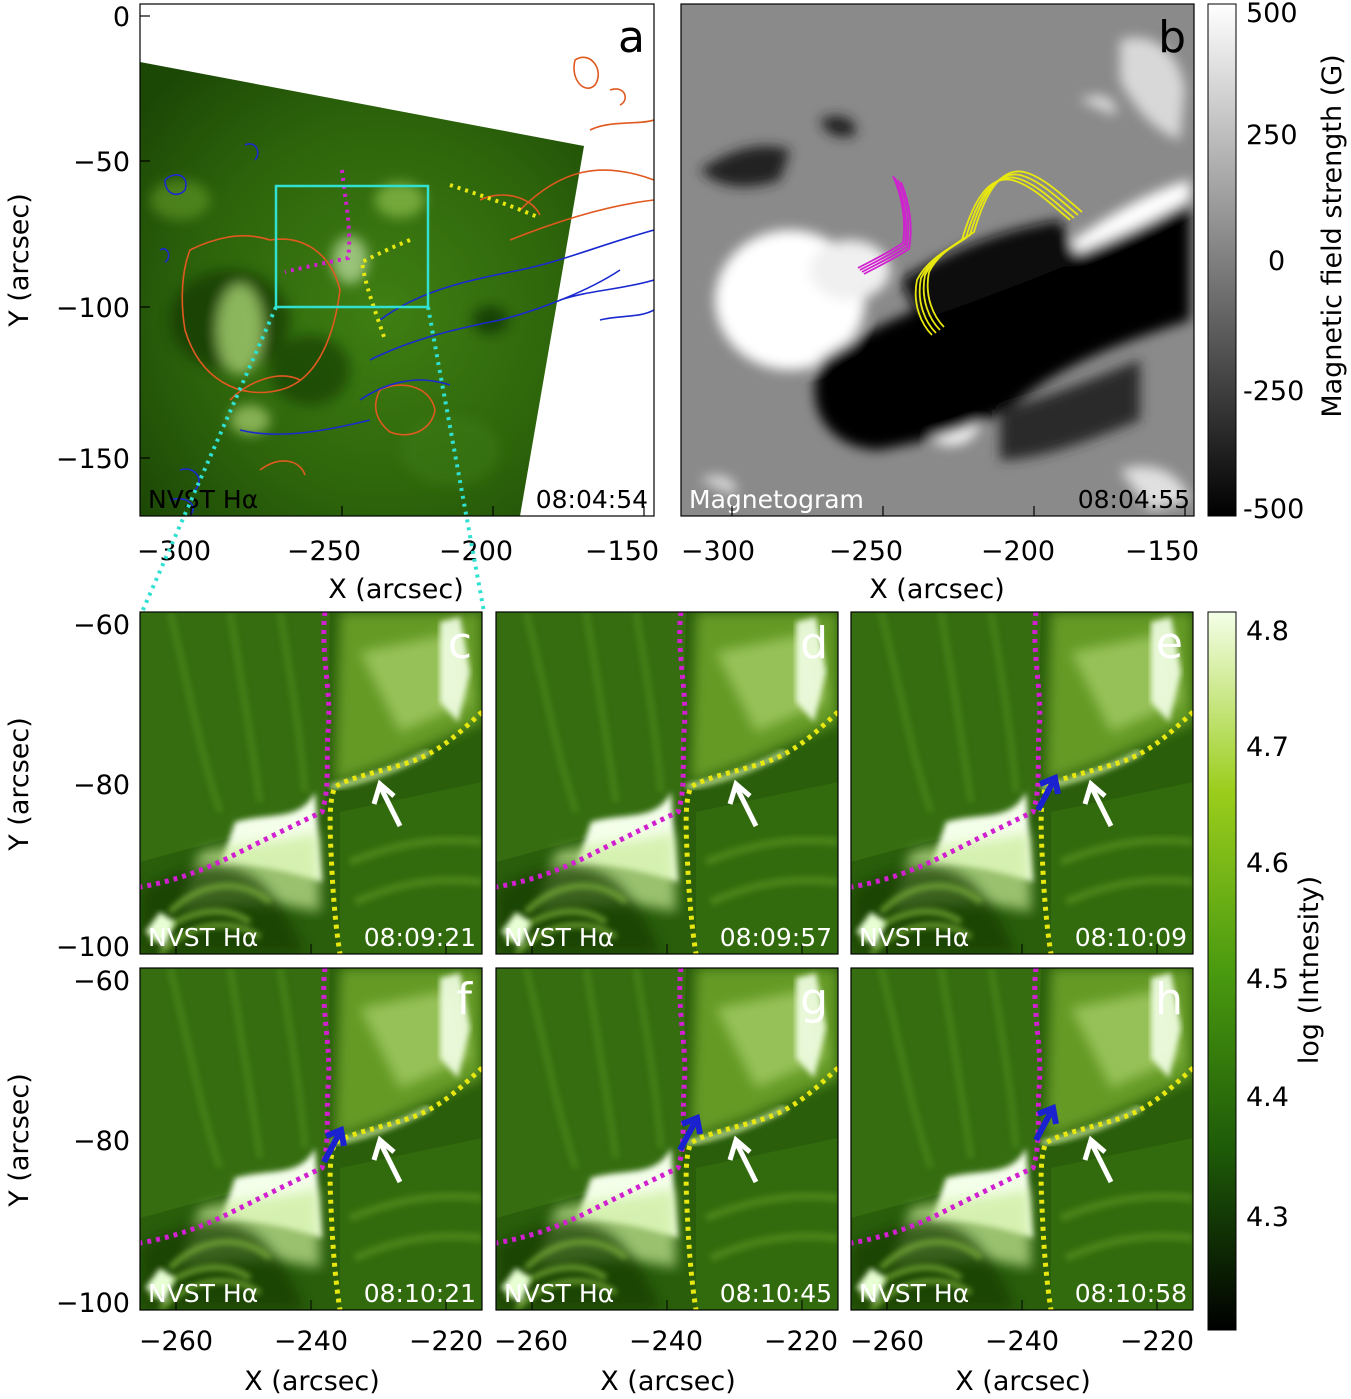  Describe the element at coordinates (1022, 1341) in the screenshot. I see `x-tick-c3-2: −240` at that location.